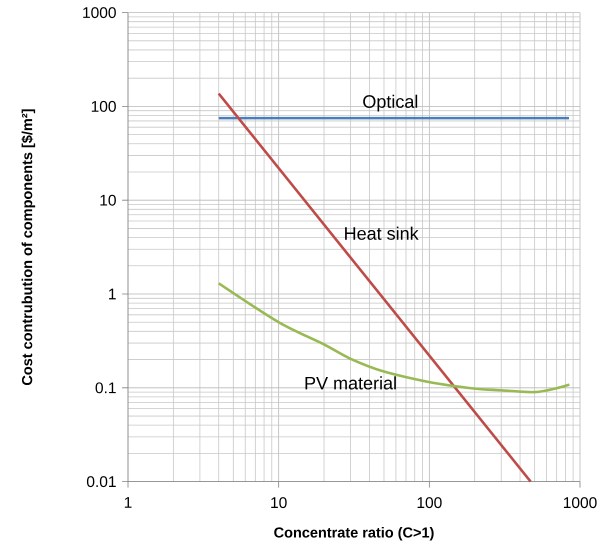 The height and width of the screenshot is (560, 612). Describe the element at coordinates (101, 482) in the screenshot. I see `y-tick-label: 0.01` at that location.